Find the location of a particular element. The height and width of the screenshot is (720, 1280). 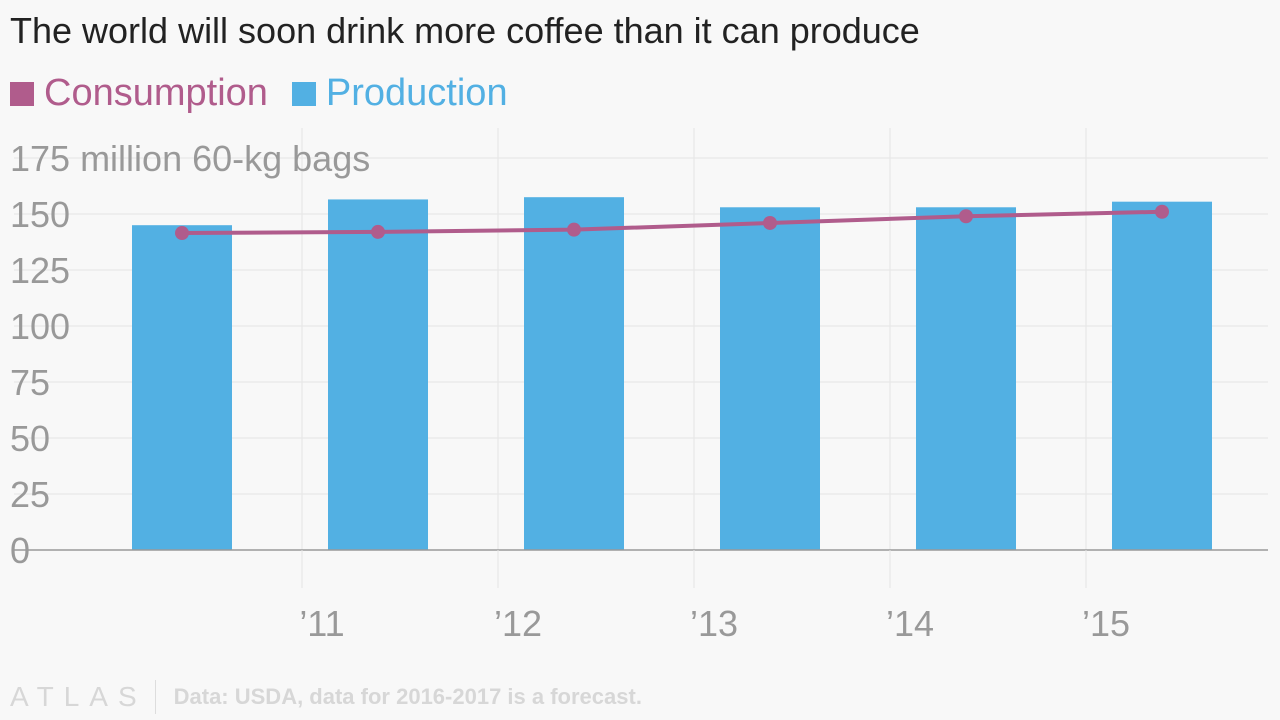

x-tick-label: ’13 is located at coordinates (714, 623).